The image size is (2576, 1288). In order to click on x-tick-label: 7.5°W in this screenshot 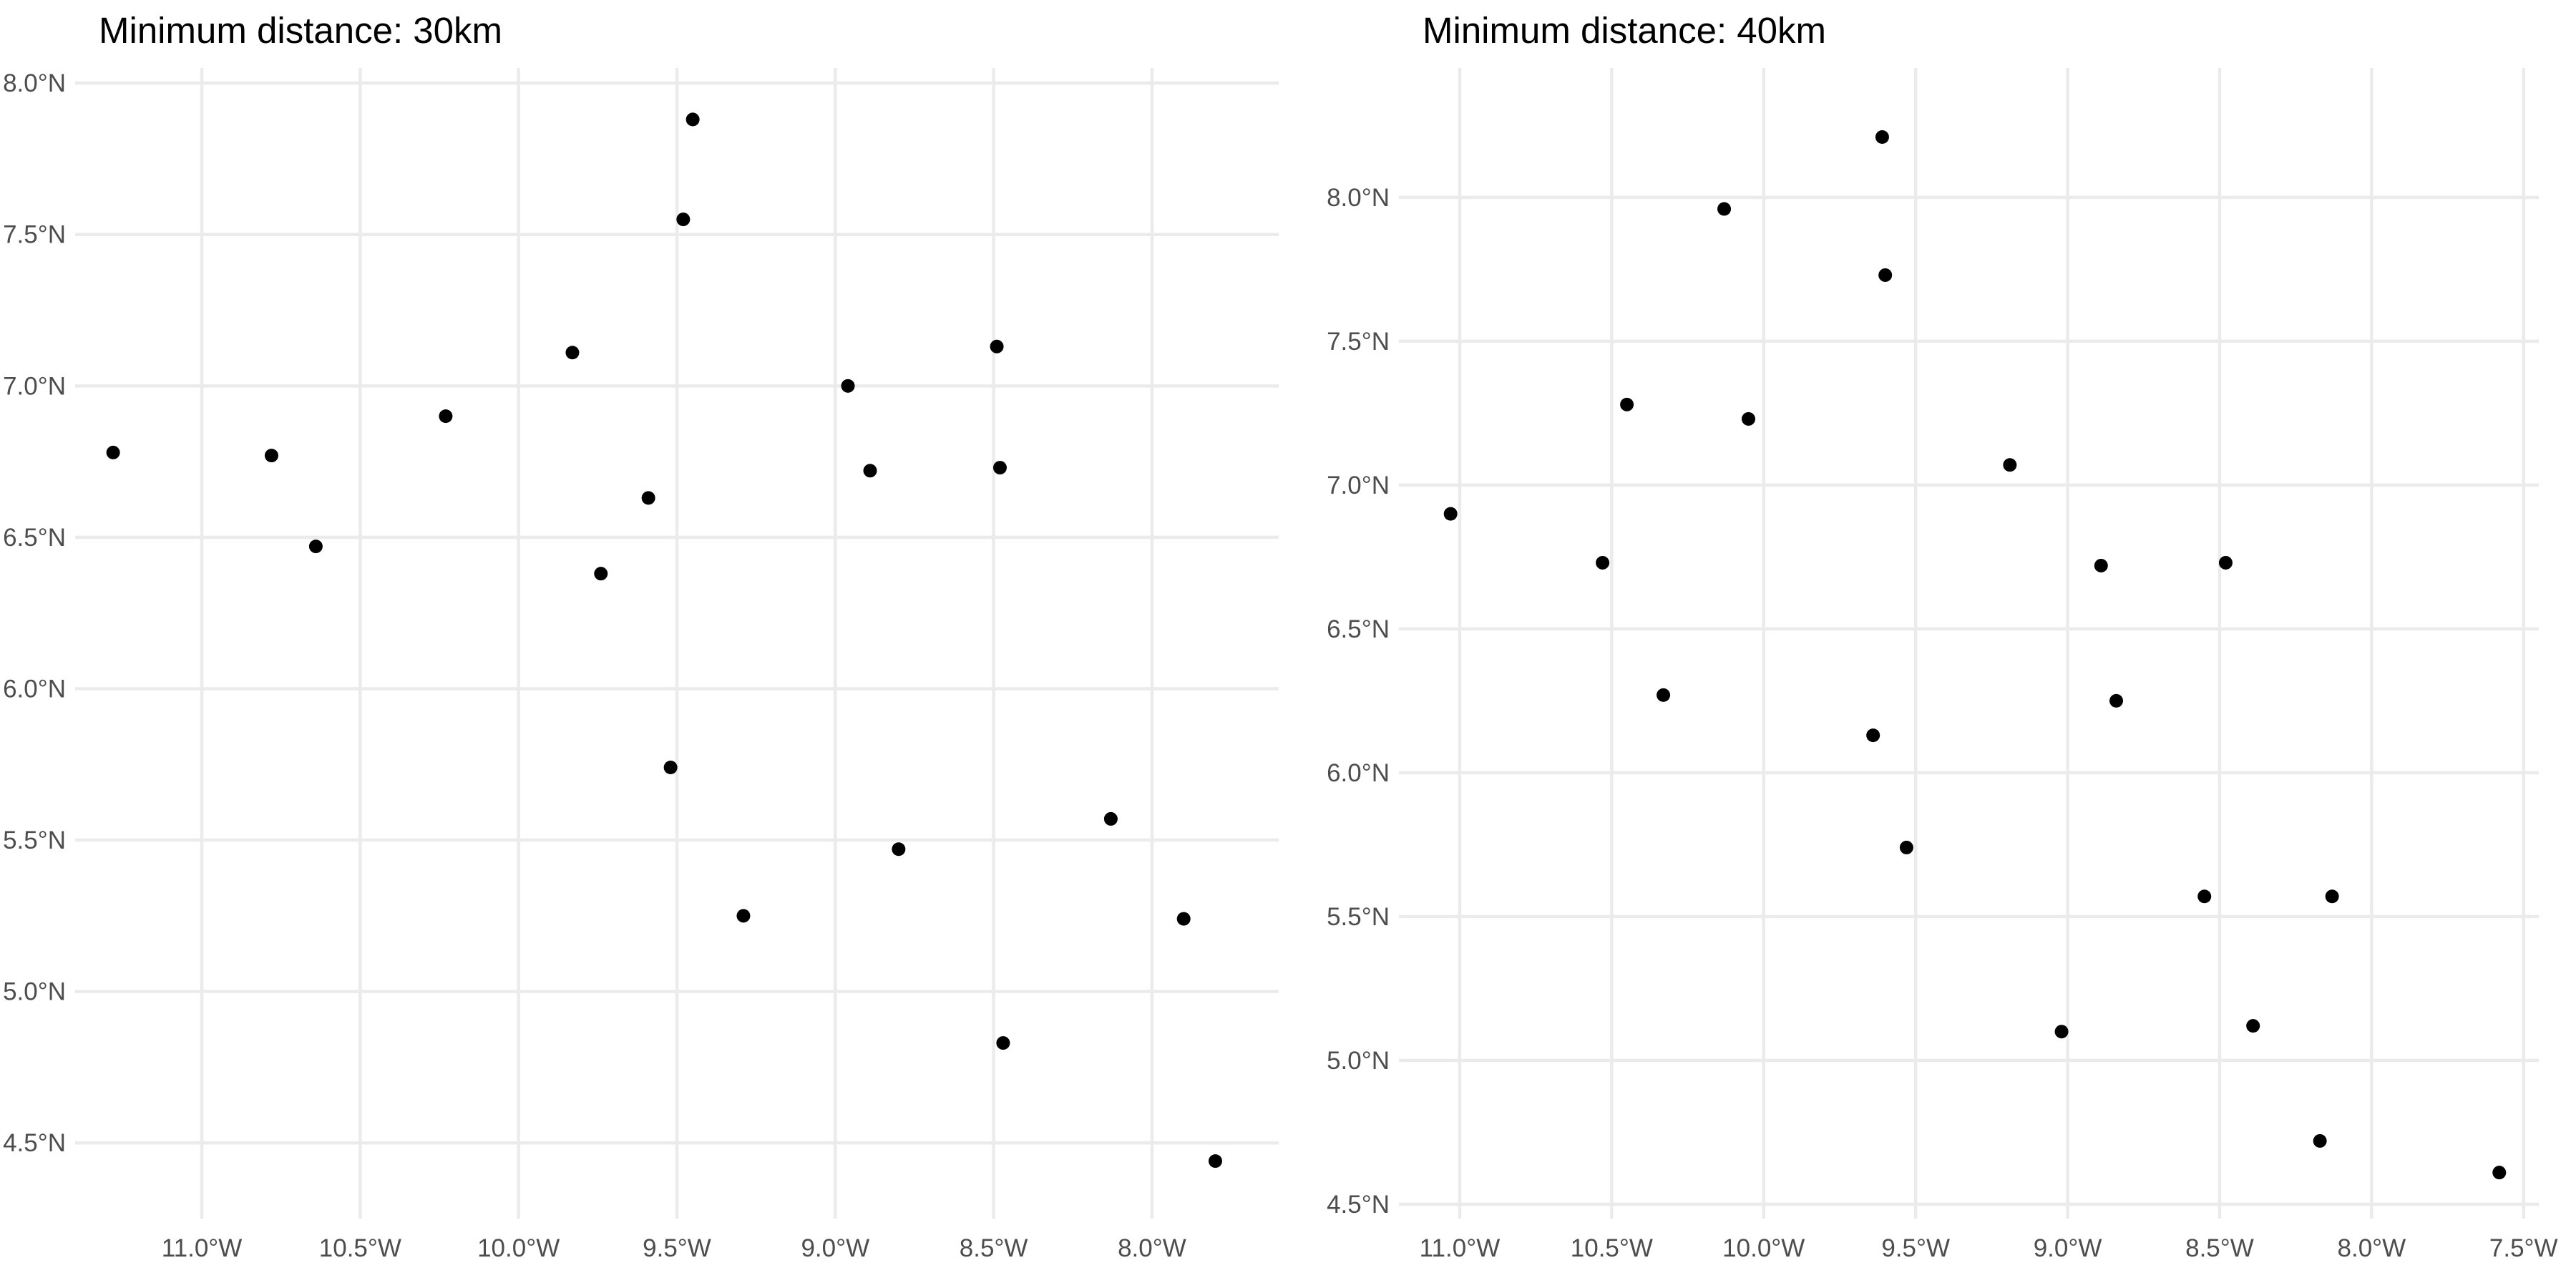, I will do `click(2523, 1248)`.